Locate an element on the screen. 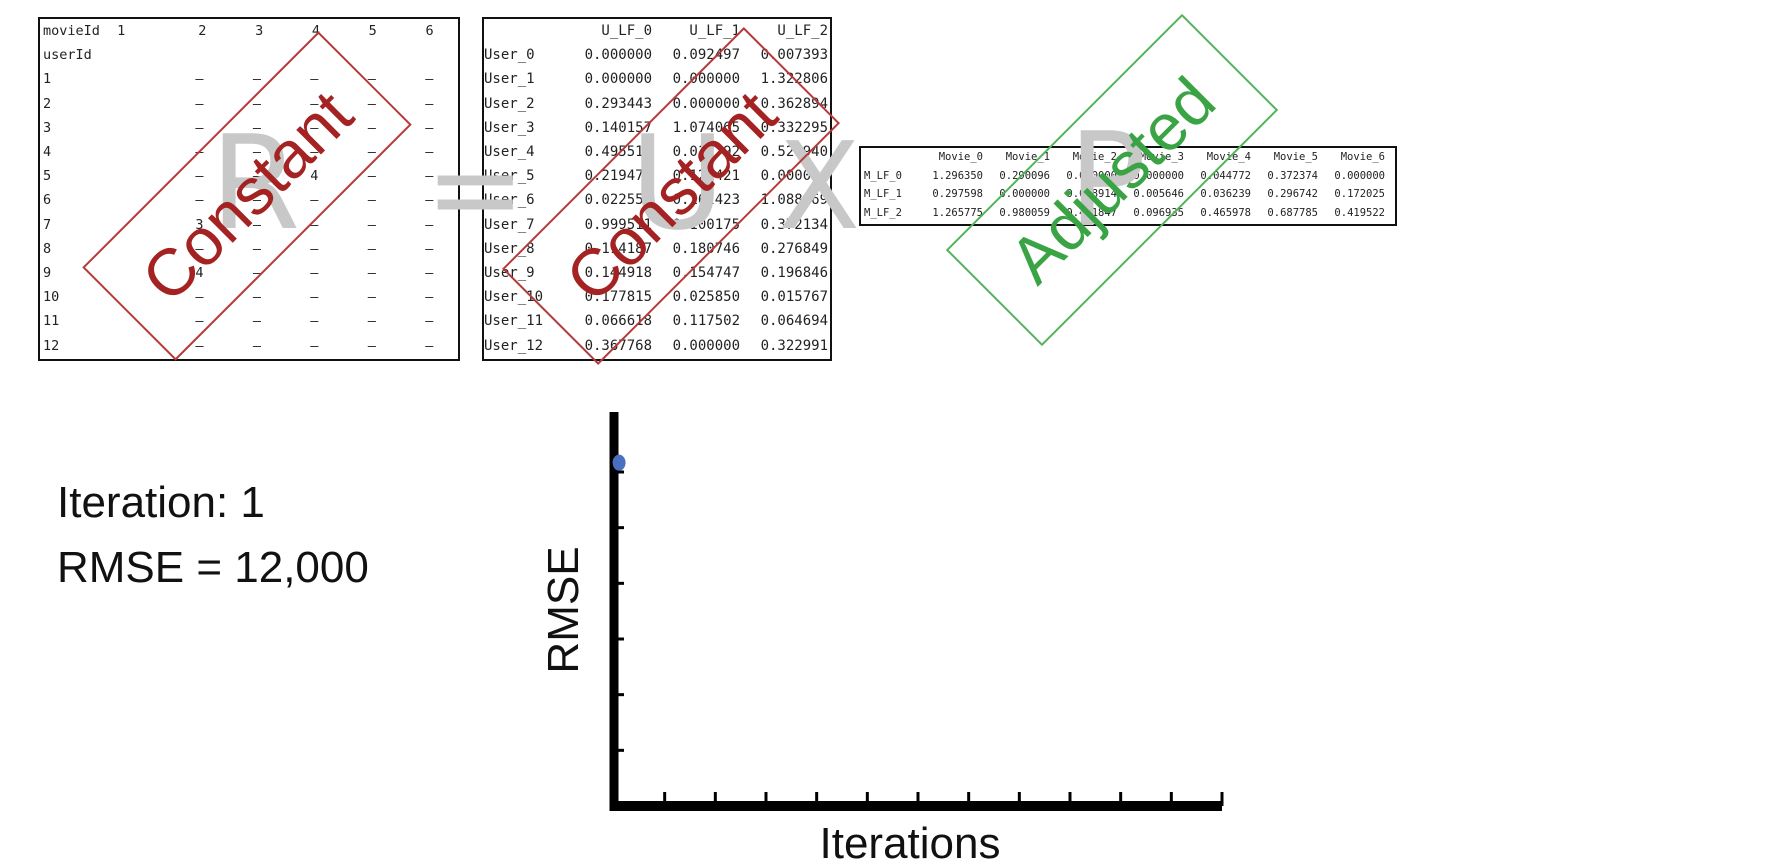 The image size is (1780, 868). value-cell: 1.088869 is located at coordinates (794, 200).